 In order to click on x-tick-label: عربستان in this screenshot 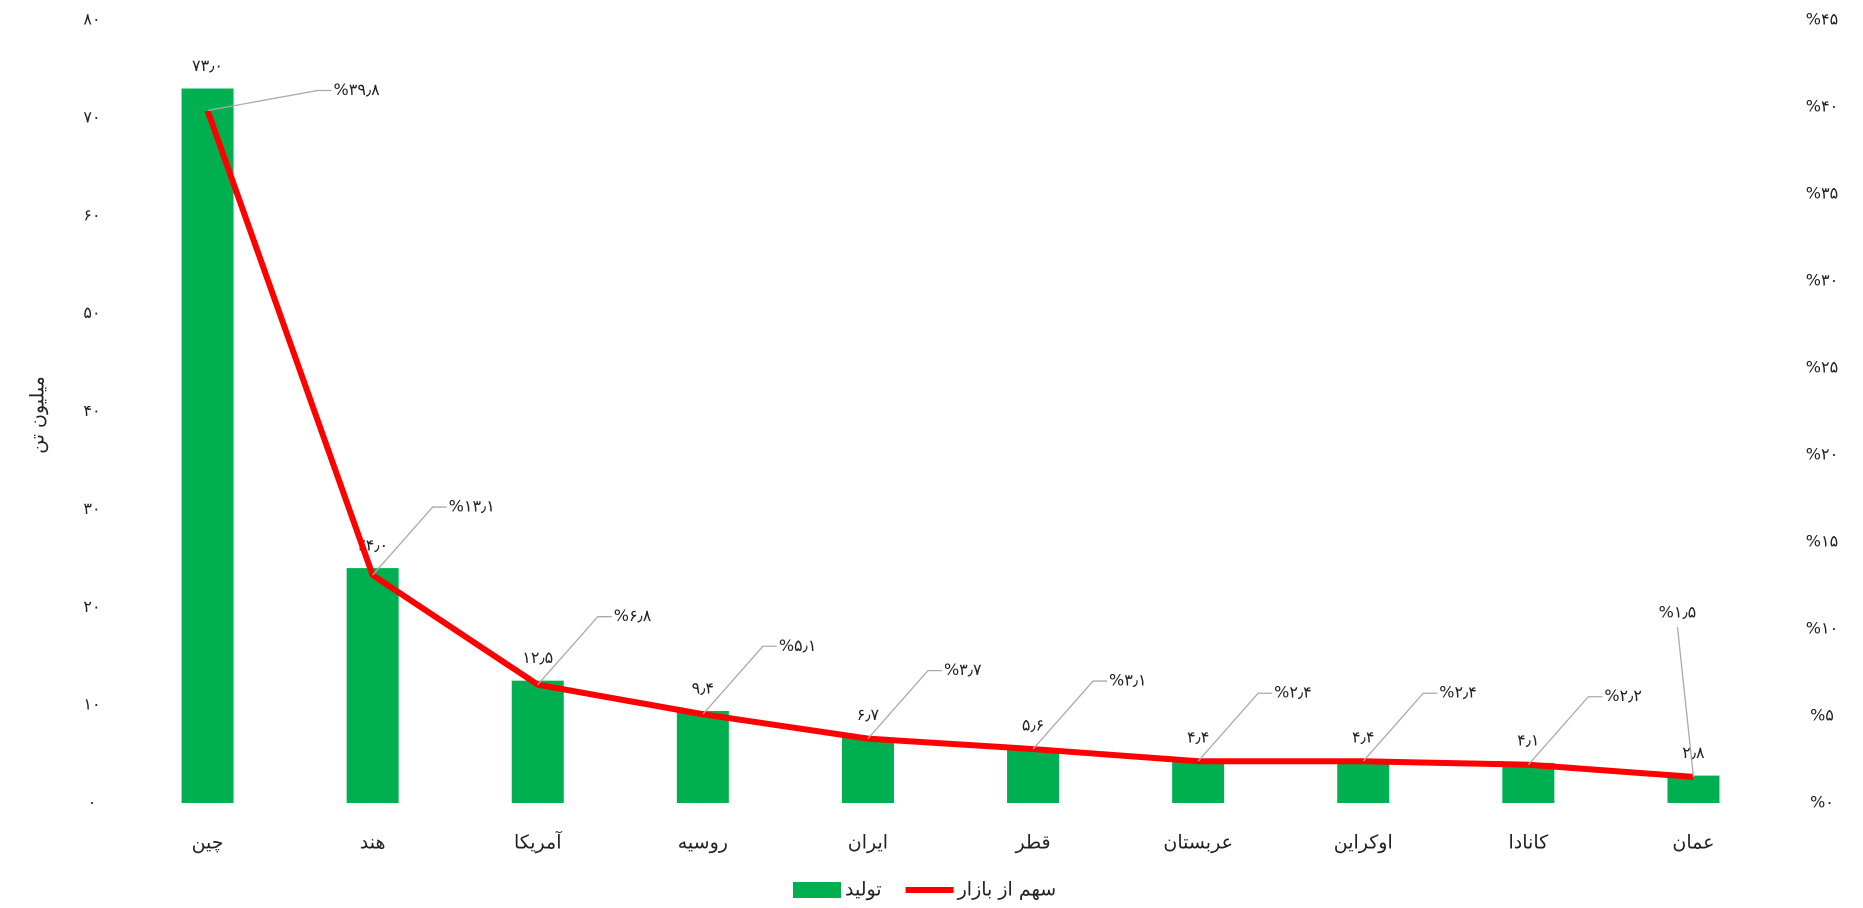, I will do `click(1198, 843)`.